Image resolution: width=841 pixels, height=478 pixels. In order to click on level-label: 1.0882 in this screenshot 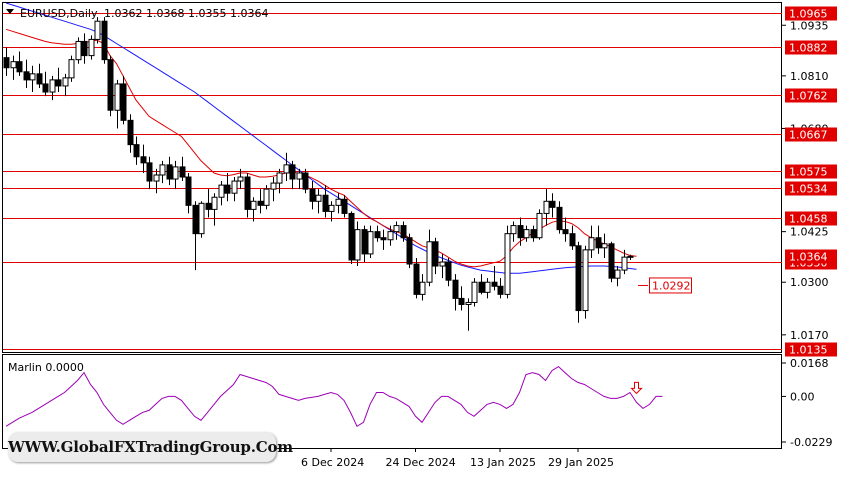, I will do `click(808, 48)`.